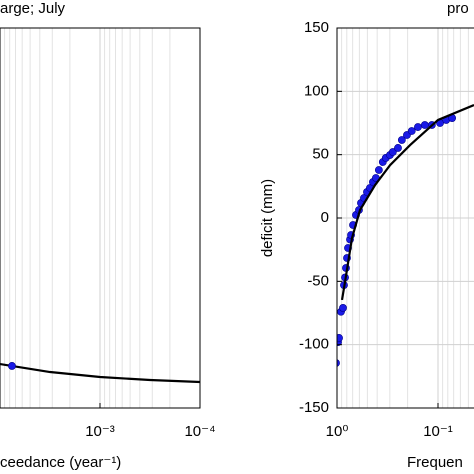  I want to click on x-tick-label: 10⁻³, so click(100, 431).